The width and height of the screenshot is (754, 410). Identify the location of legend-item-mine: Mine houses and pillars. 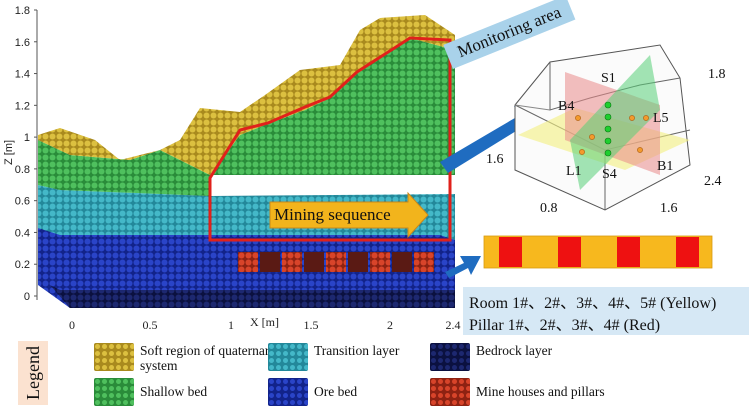
(517, 392).